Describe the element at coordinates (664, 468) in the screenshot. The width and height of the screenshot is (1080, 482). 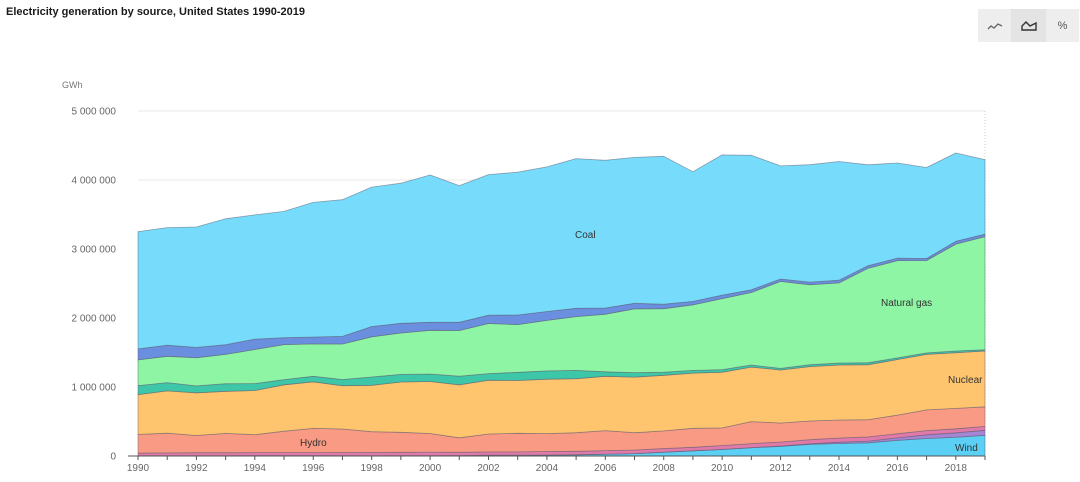
I see `x-tick-label: 2008` at that location.